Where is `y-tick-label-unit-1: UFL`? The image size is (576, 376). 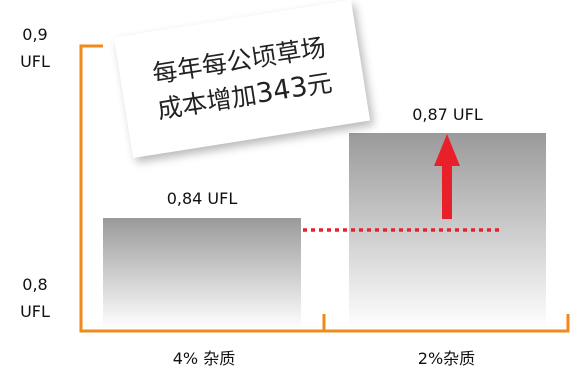 y-tick-label-unit-1: UFL is located at coordinates (35, 61).